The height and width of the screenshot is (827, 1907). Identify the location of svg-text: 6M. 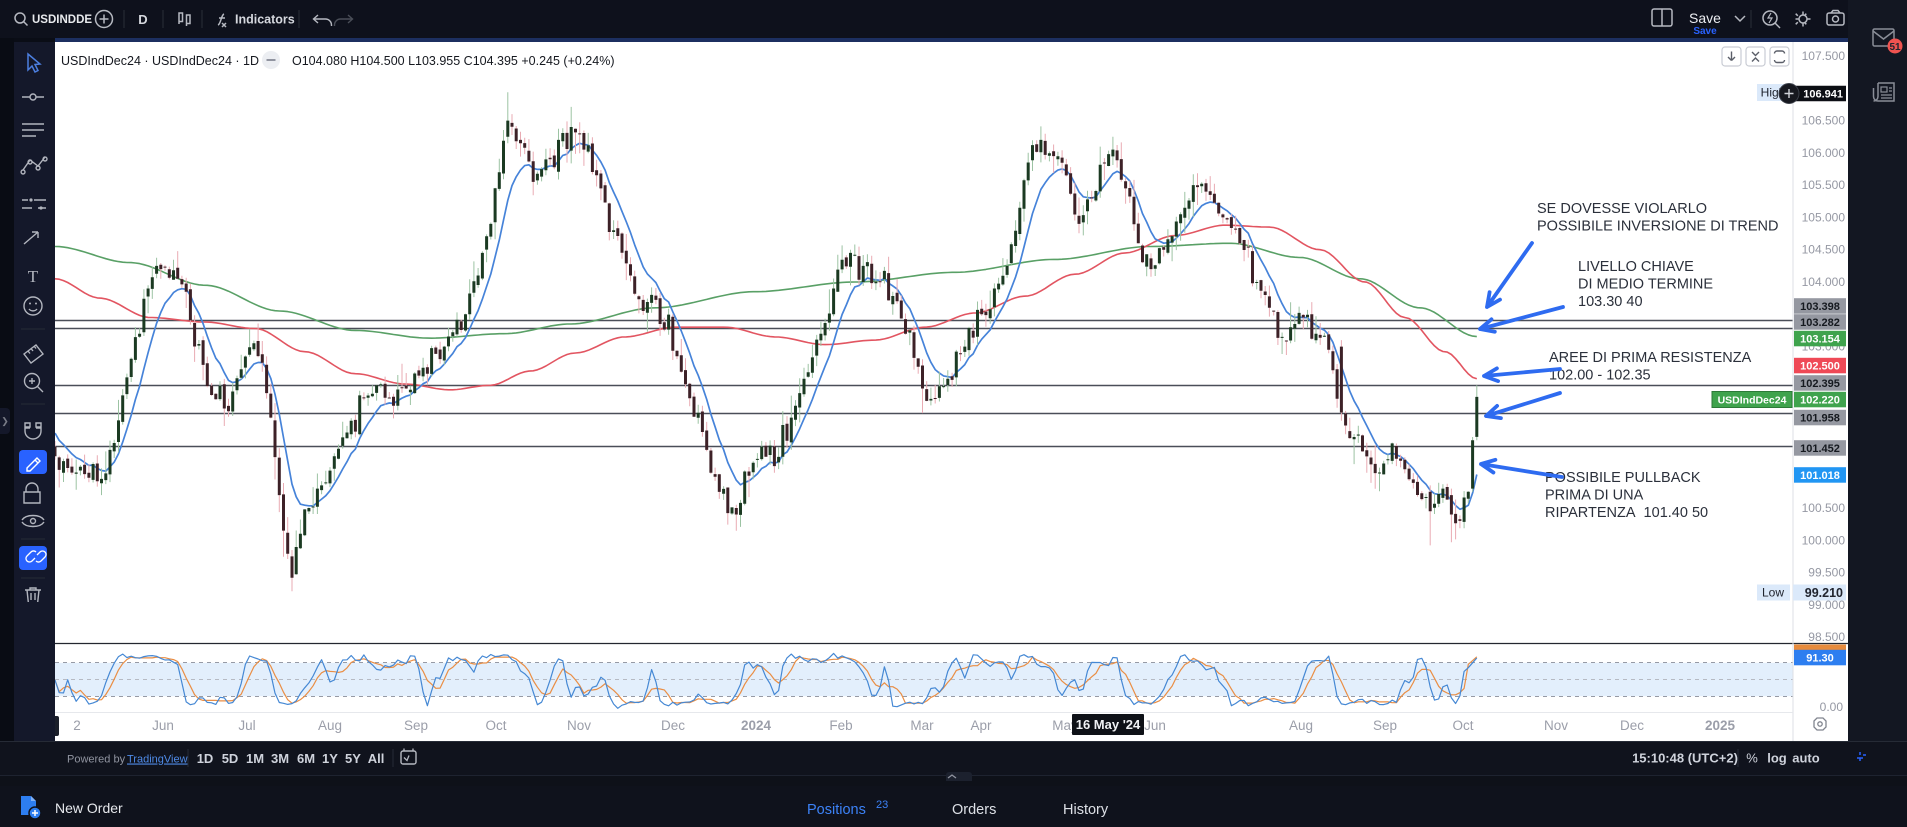
(306, 758).